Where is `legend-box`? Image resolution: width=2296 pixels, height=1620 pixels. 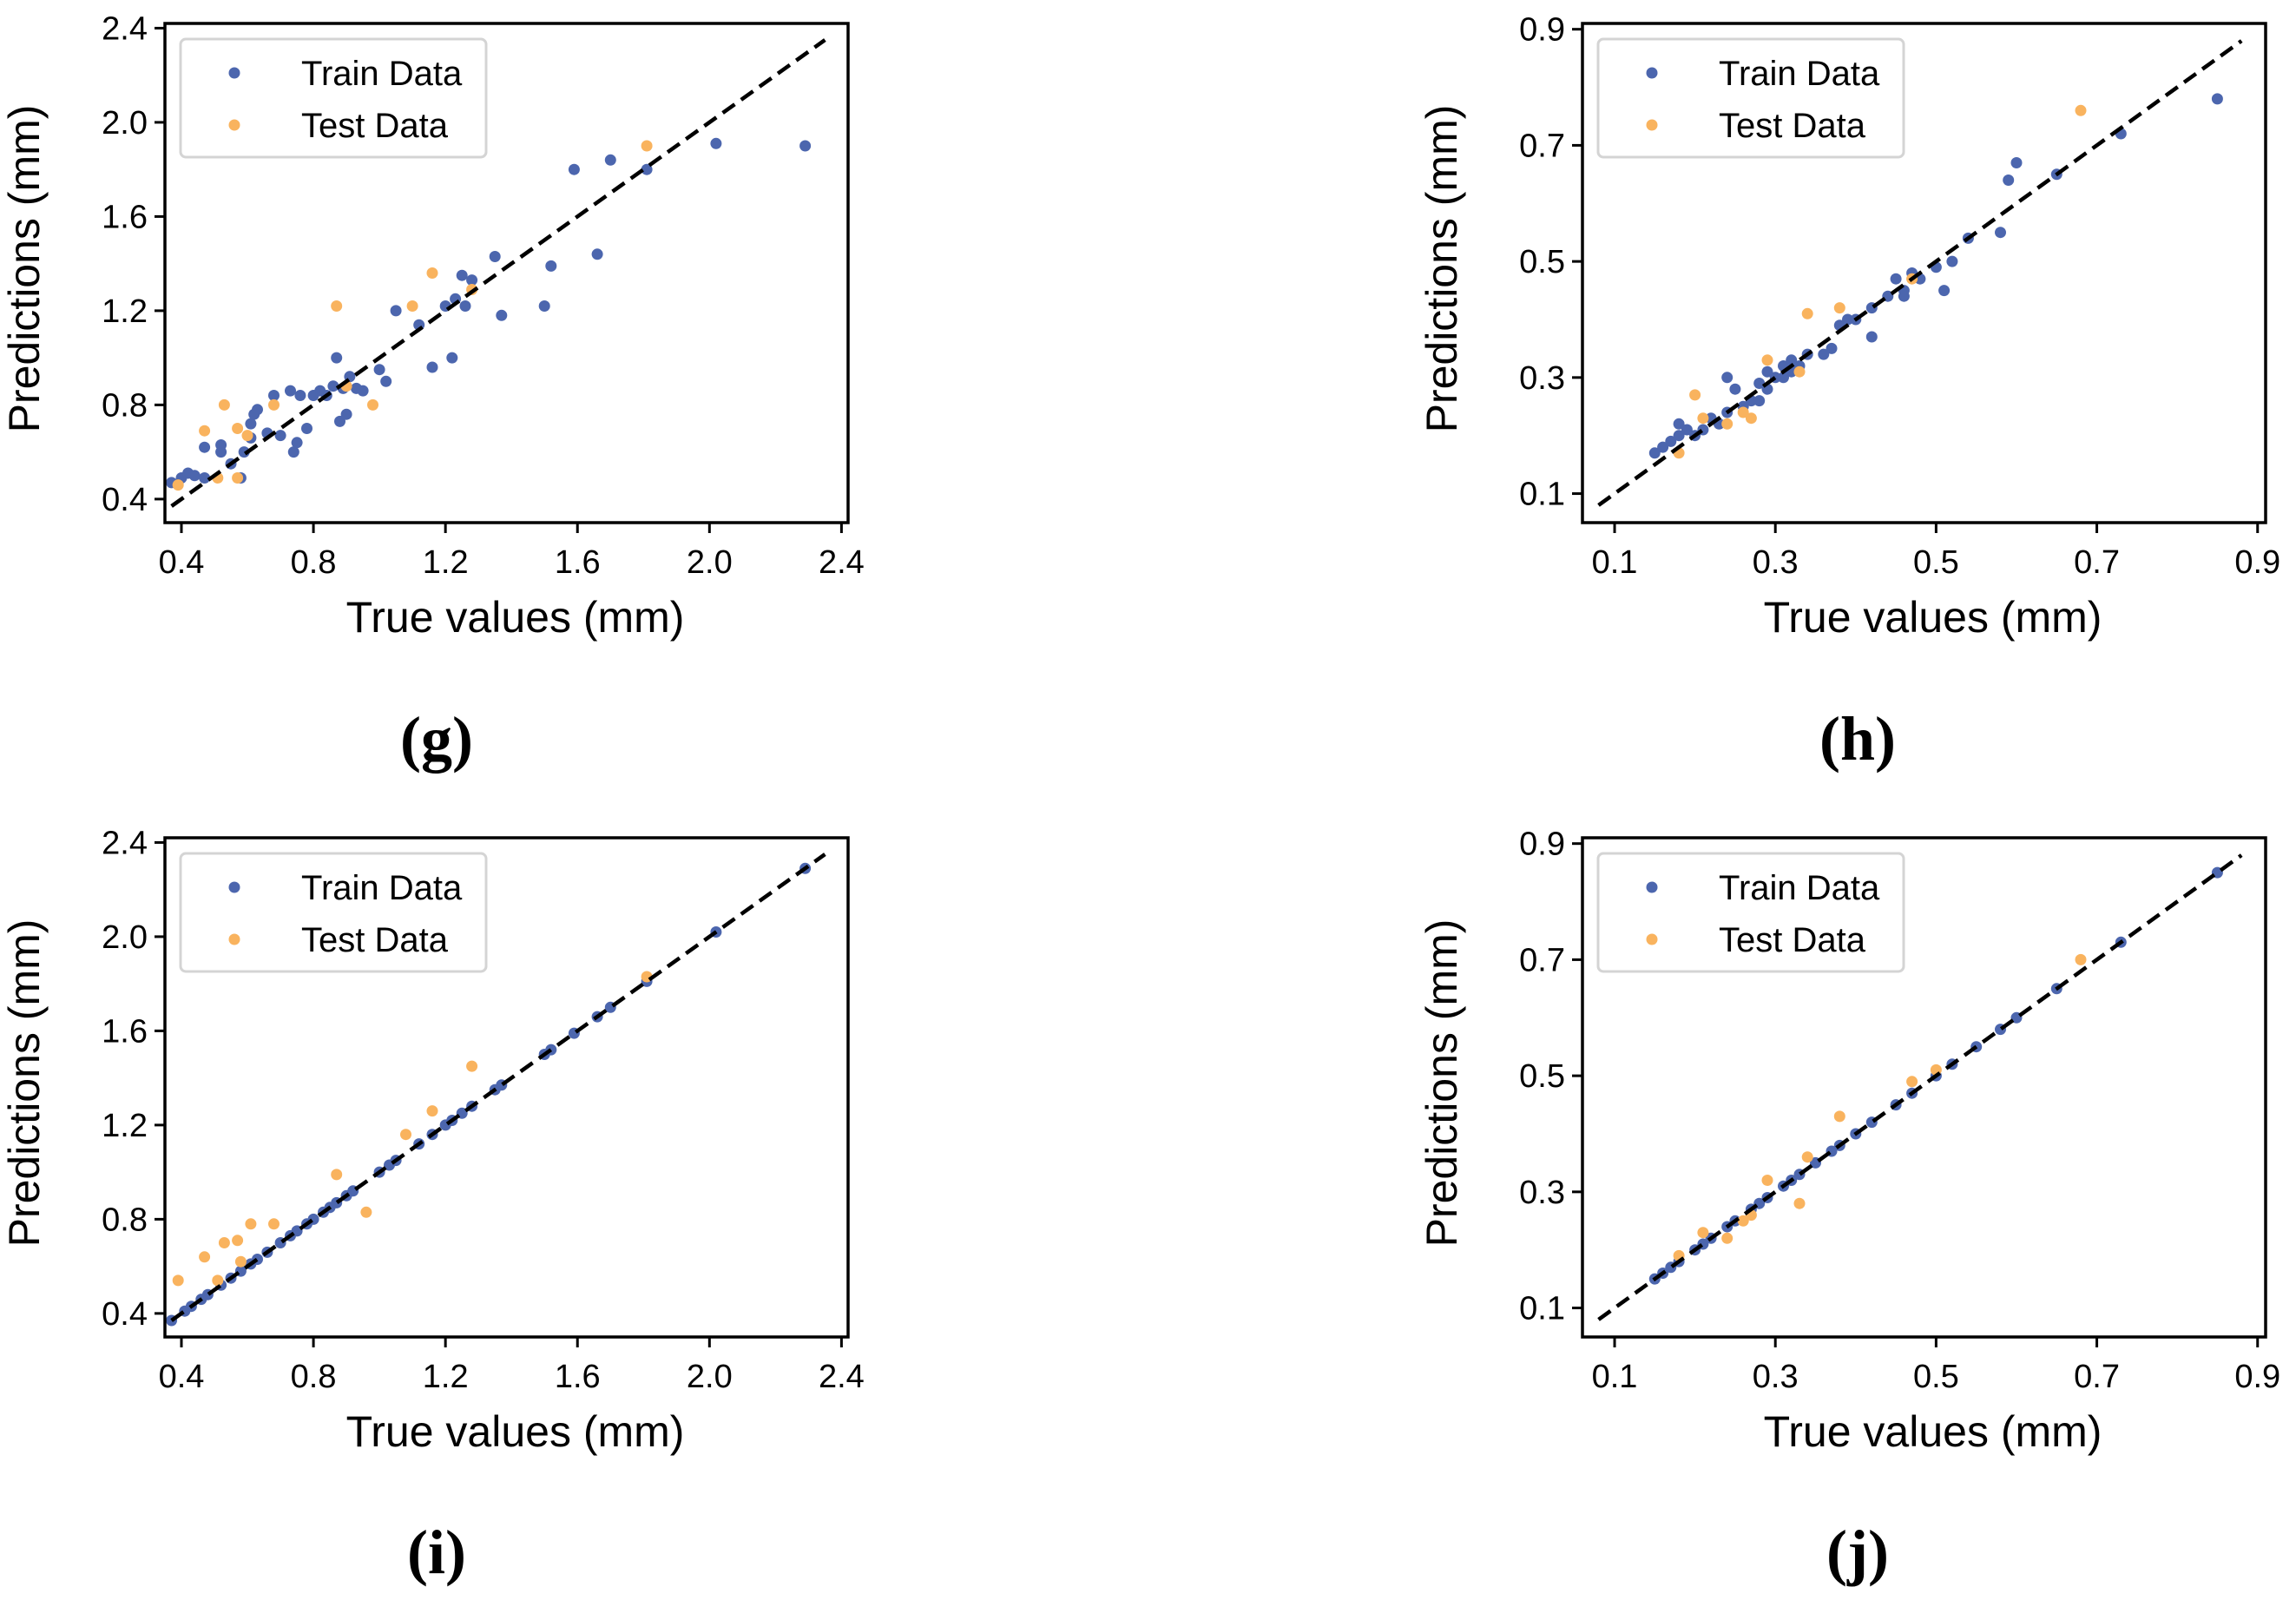 legend-box is located at coordinates (1750, 912).